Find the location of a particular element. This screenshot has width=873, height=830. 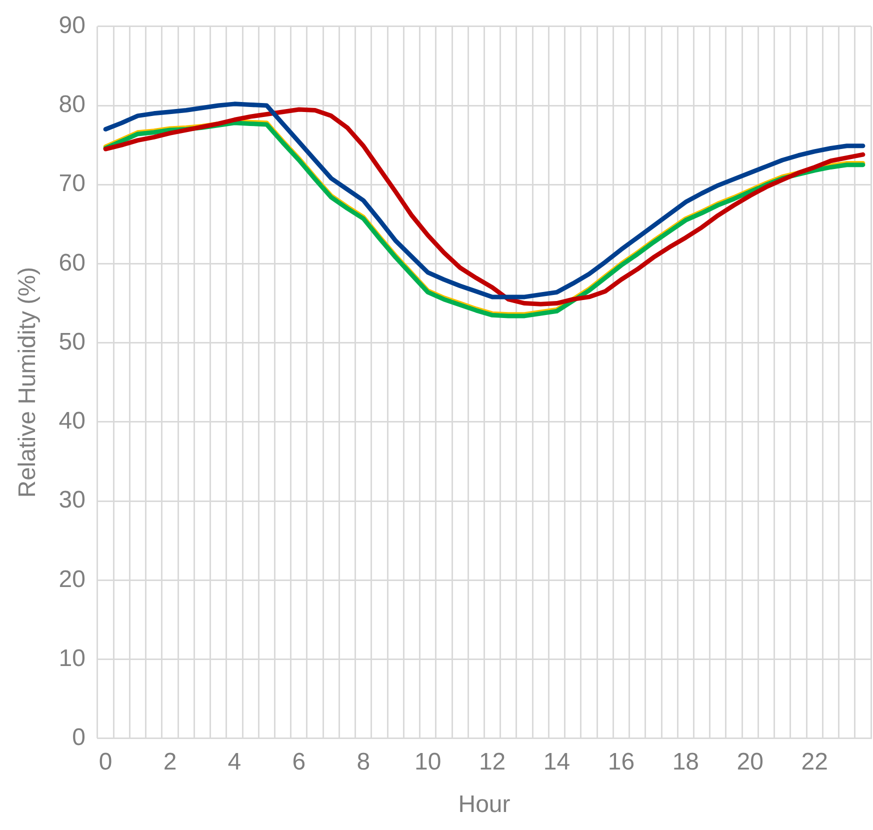

y-tick-label: 30 is located at coordinates (72, 500).